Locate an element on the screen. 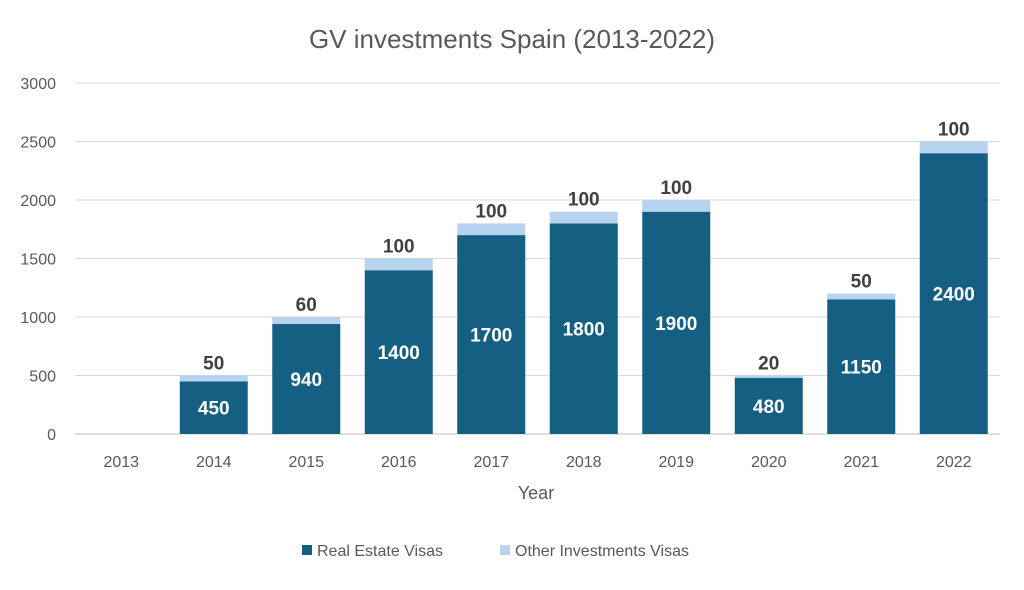 The height and width of the screenshot is (590, 1024). legend-swatch-other is located at coordinates (505, 550).